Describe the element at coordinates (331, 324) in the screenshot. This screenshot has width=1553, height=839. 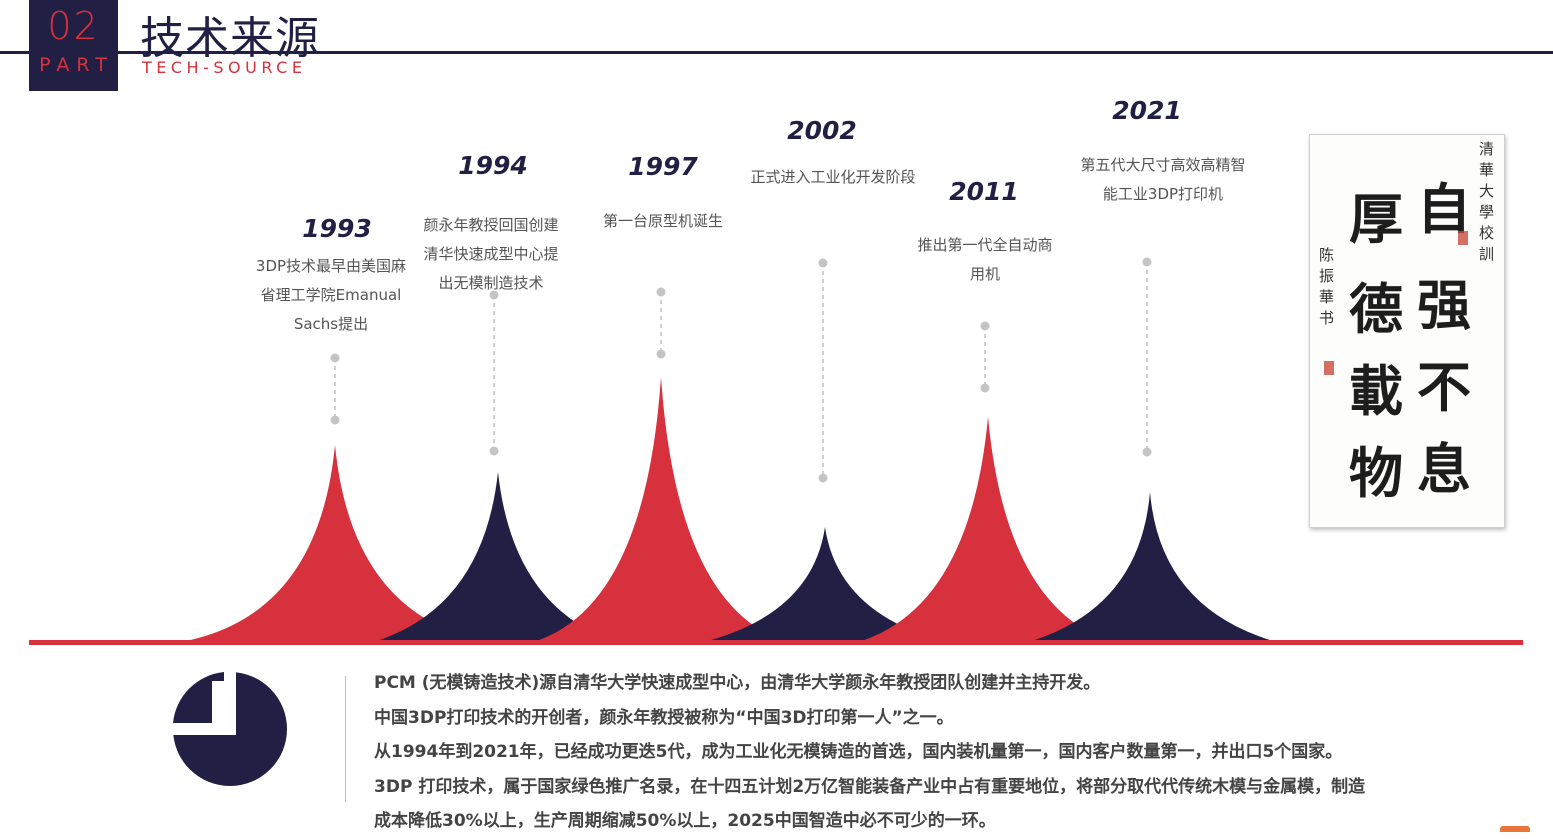
I see `desc-line: Sachs提出` at that location.